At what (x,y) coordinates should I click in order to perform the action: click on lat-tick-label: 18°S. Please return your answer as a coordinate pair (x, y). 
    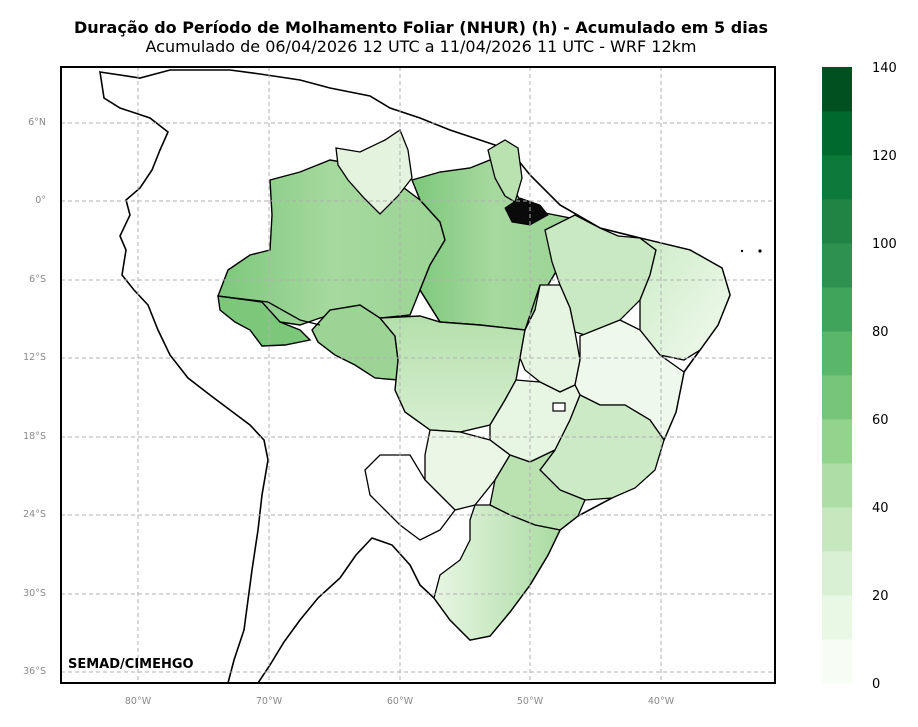
    Looking at the image, I should click on (34, 436).